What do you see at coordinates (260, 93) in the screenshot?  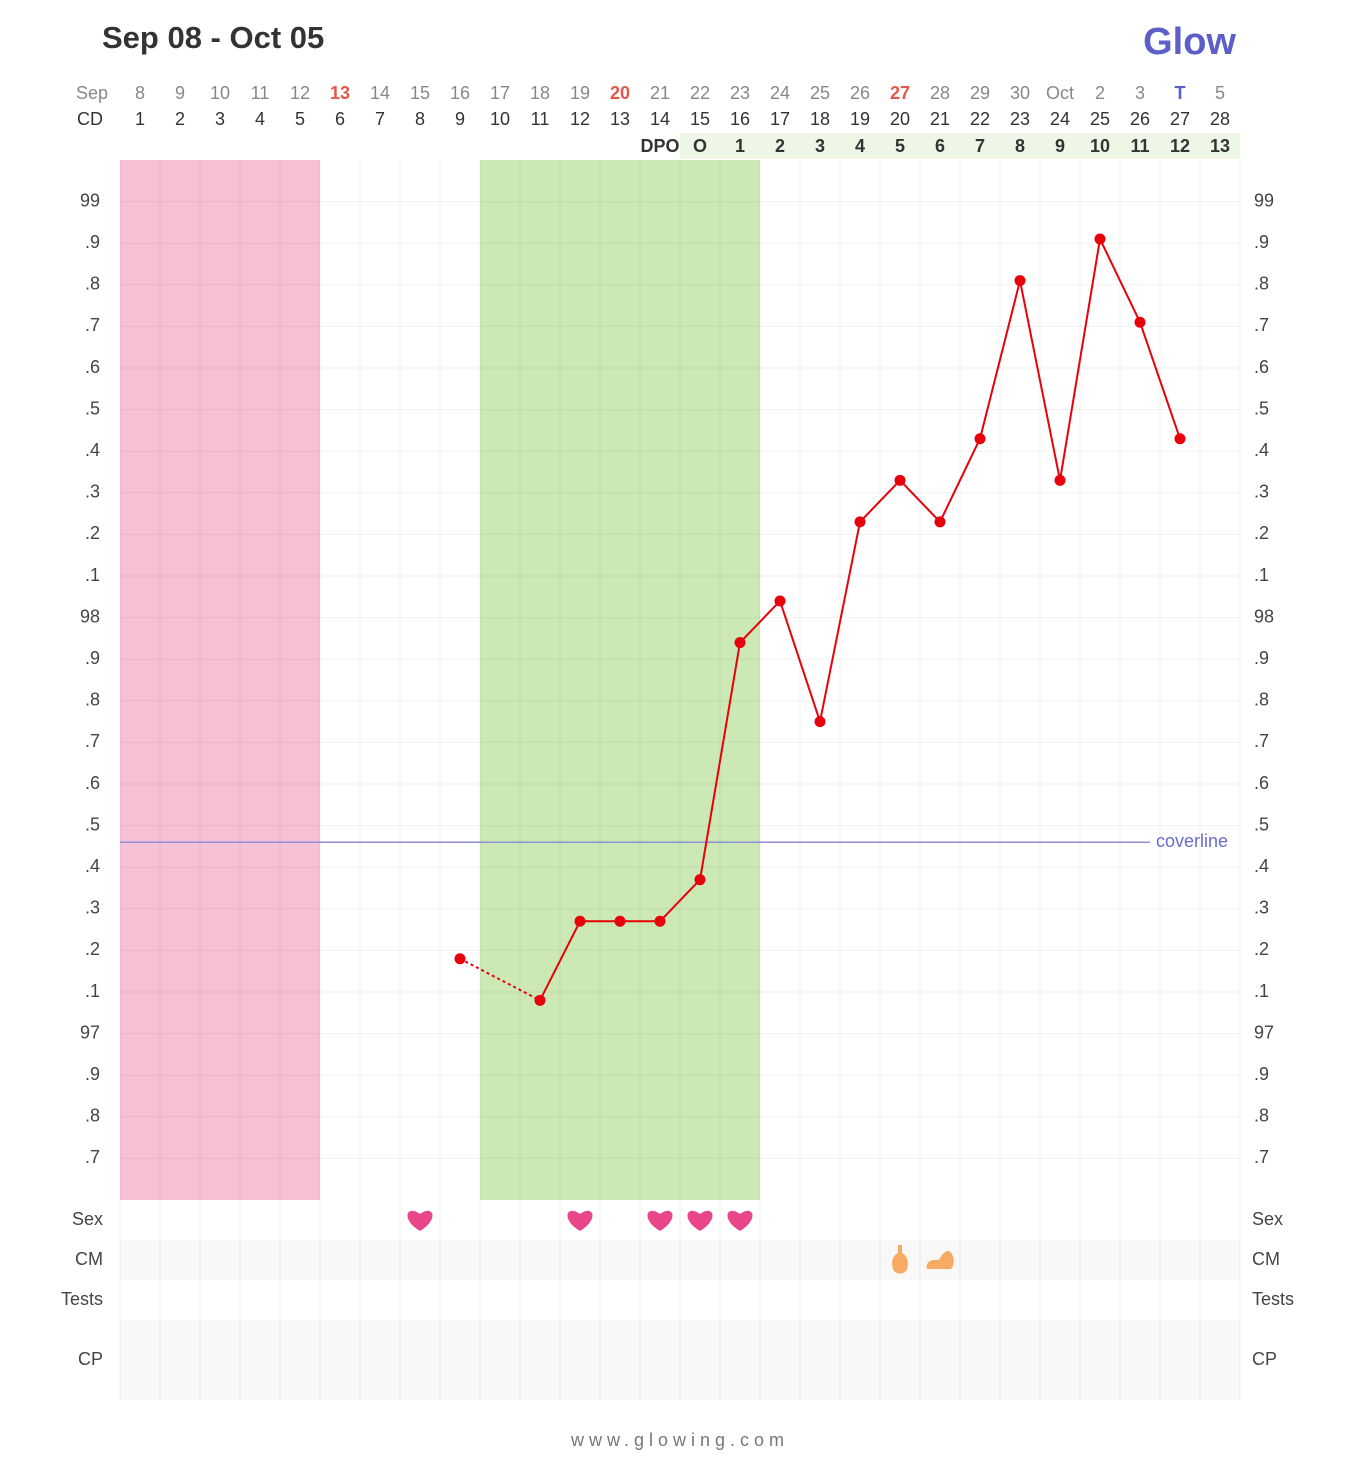 I see `date-label: 11` at bounding box center [260, 93].